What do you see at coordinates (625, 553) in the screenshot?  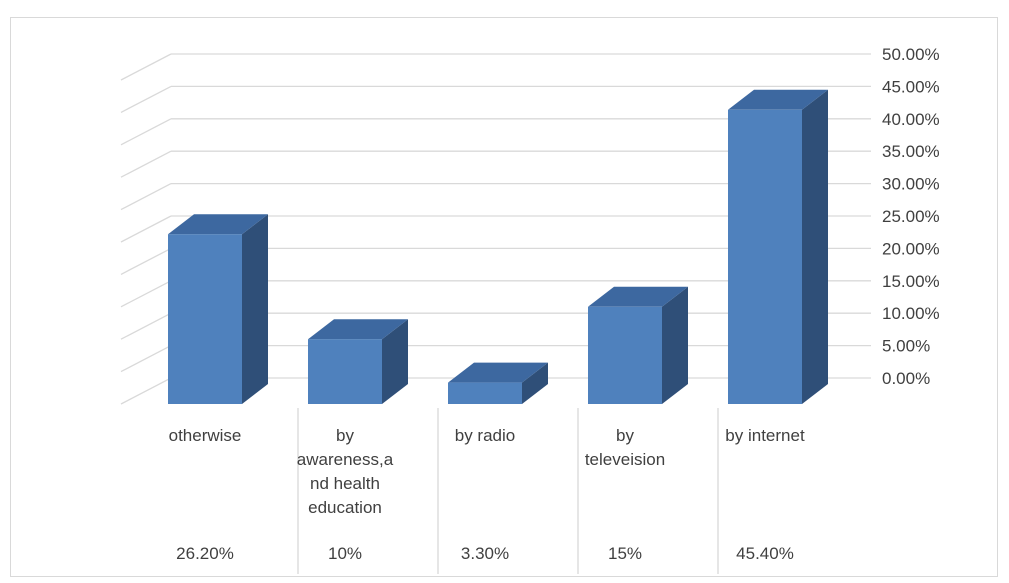 I see `data-table-value: 15%` at bounding box center [625, 553].